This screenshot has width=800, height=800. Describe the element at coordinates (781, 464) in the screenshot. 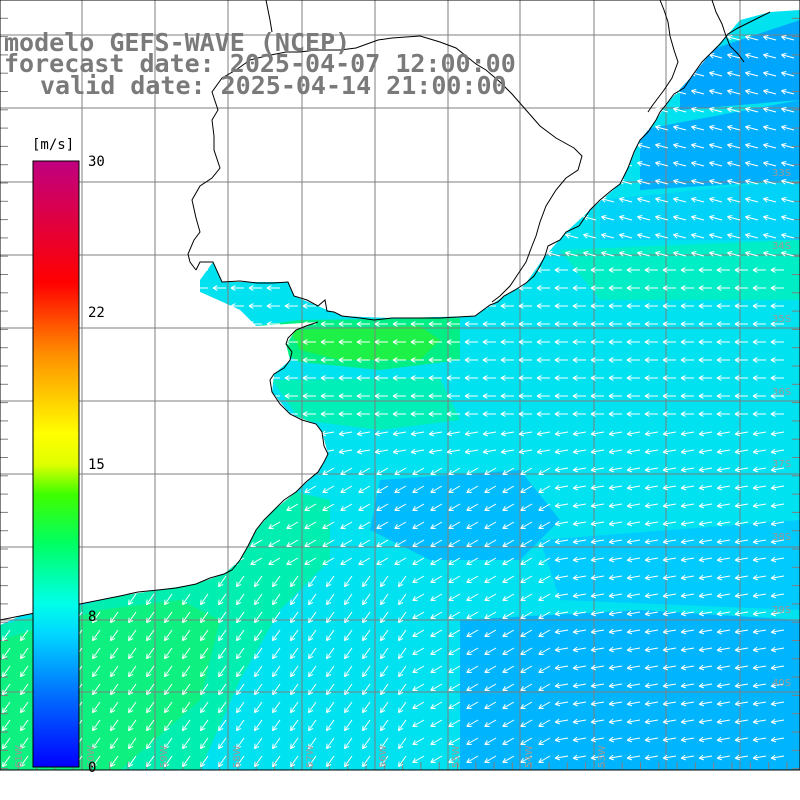

I see `lat-label: 37S` at that location.